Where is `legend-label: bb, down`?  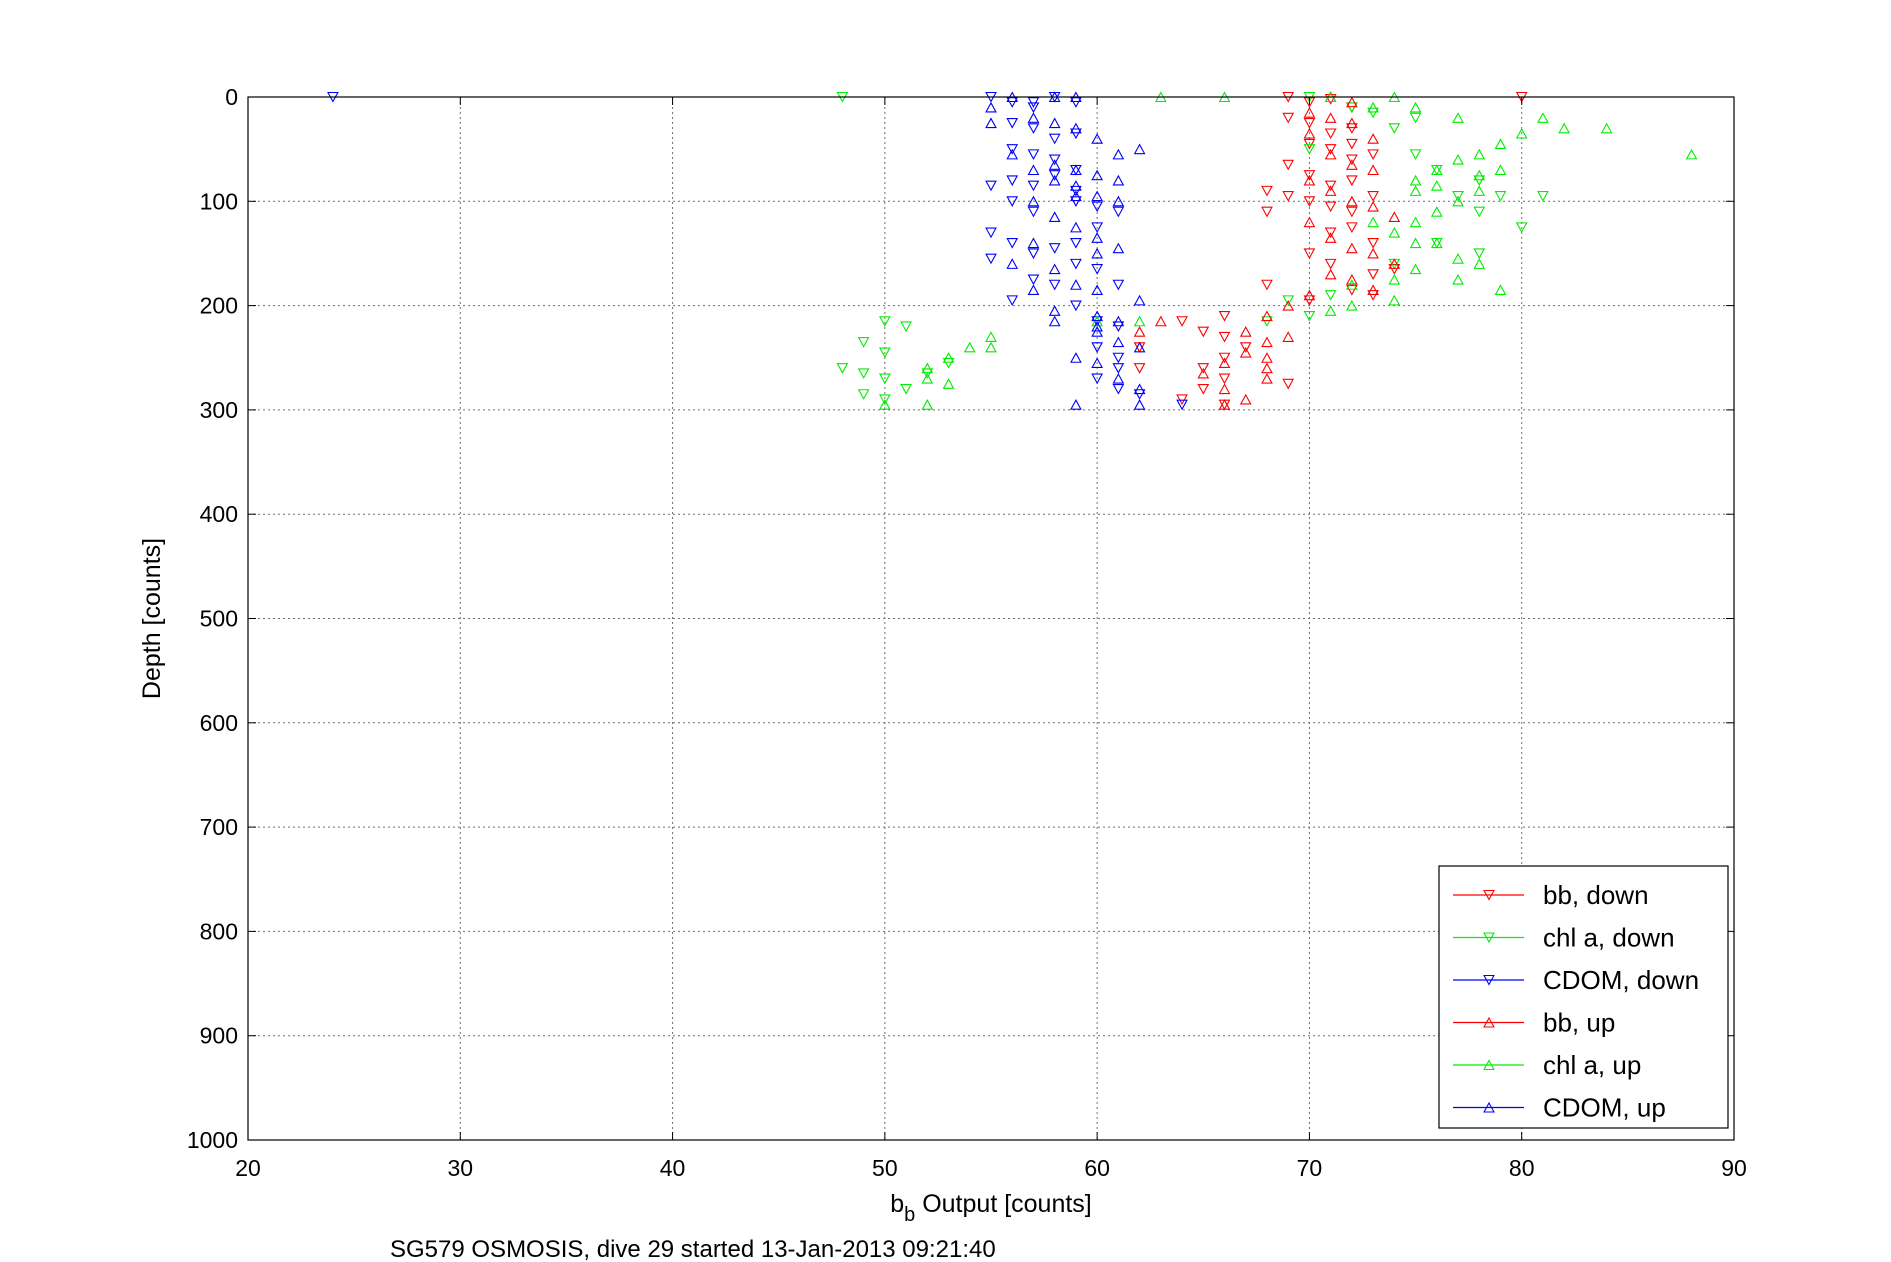 legend-label: bb, down is located at coordinates (1596, 895).